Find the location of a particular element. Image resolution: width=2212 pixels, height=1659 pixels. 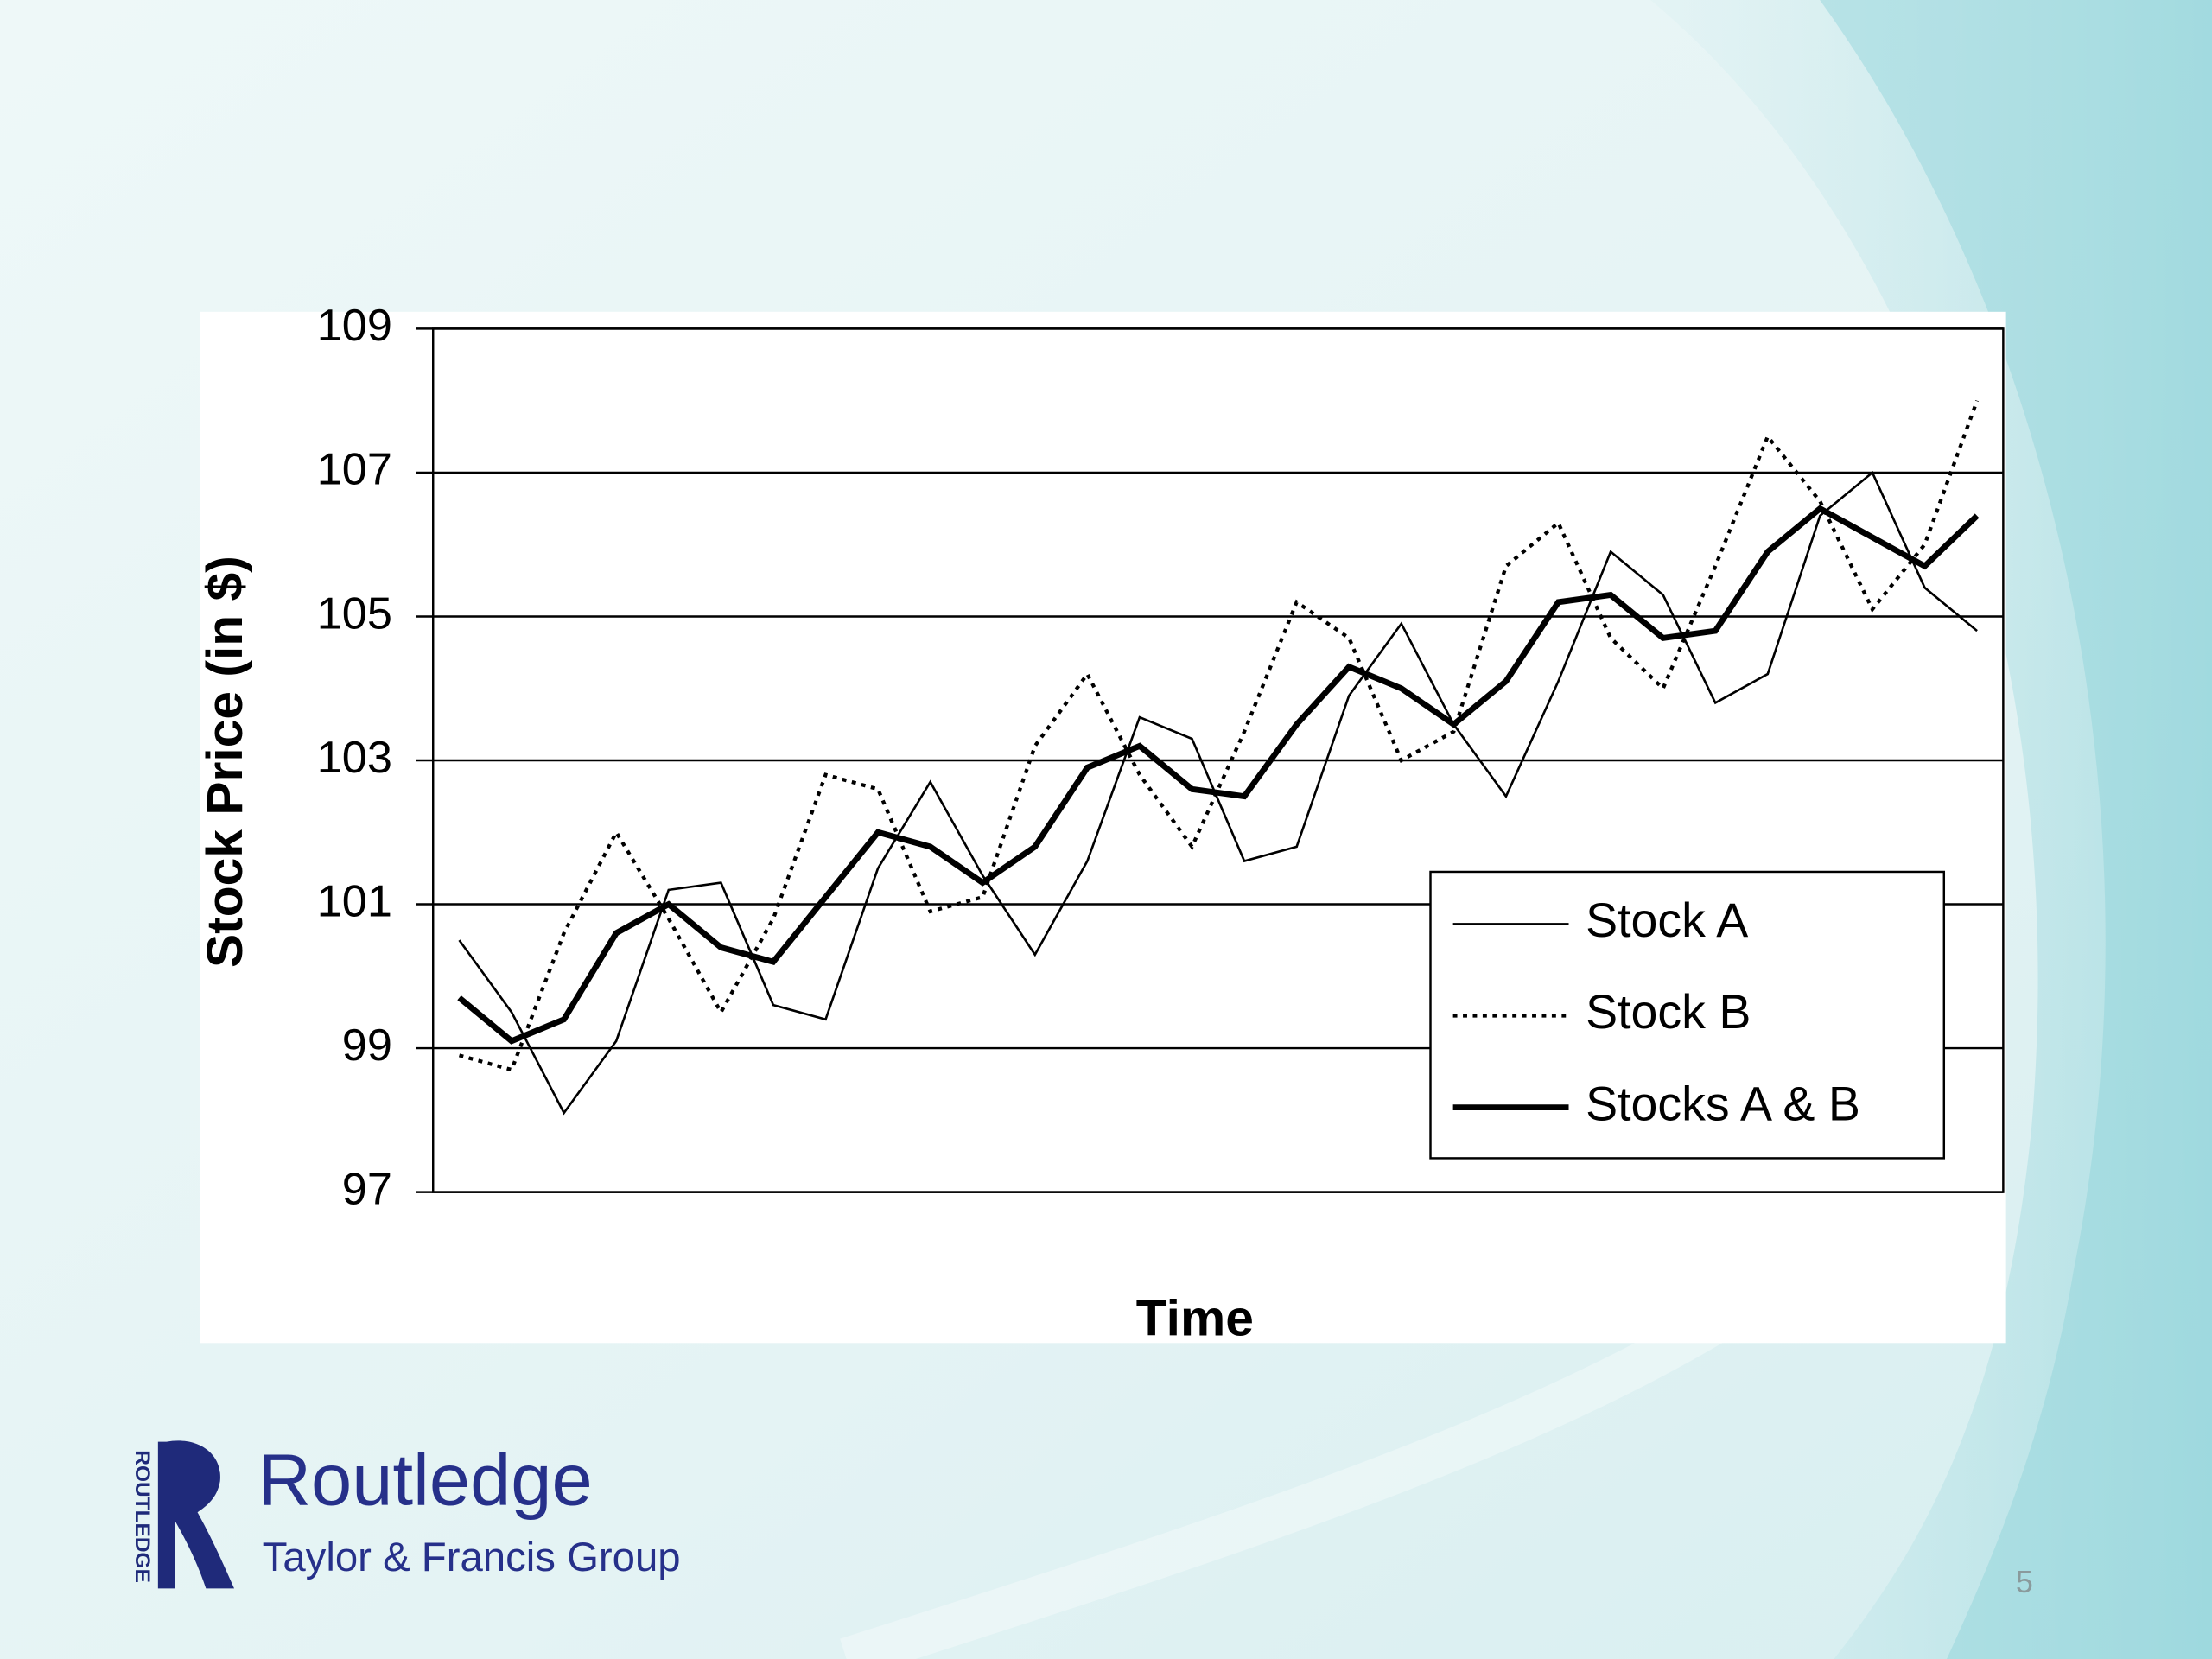

y-tick-label: 109 is located at coordinates (354, 326).